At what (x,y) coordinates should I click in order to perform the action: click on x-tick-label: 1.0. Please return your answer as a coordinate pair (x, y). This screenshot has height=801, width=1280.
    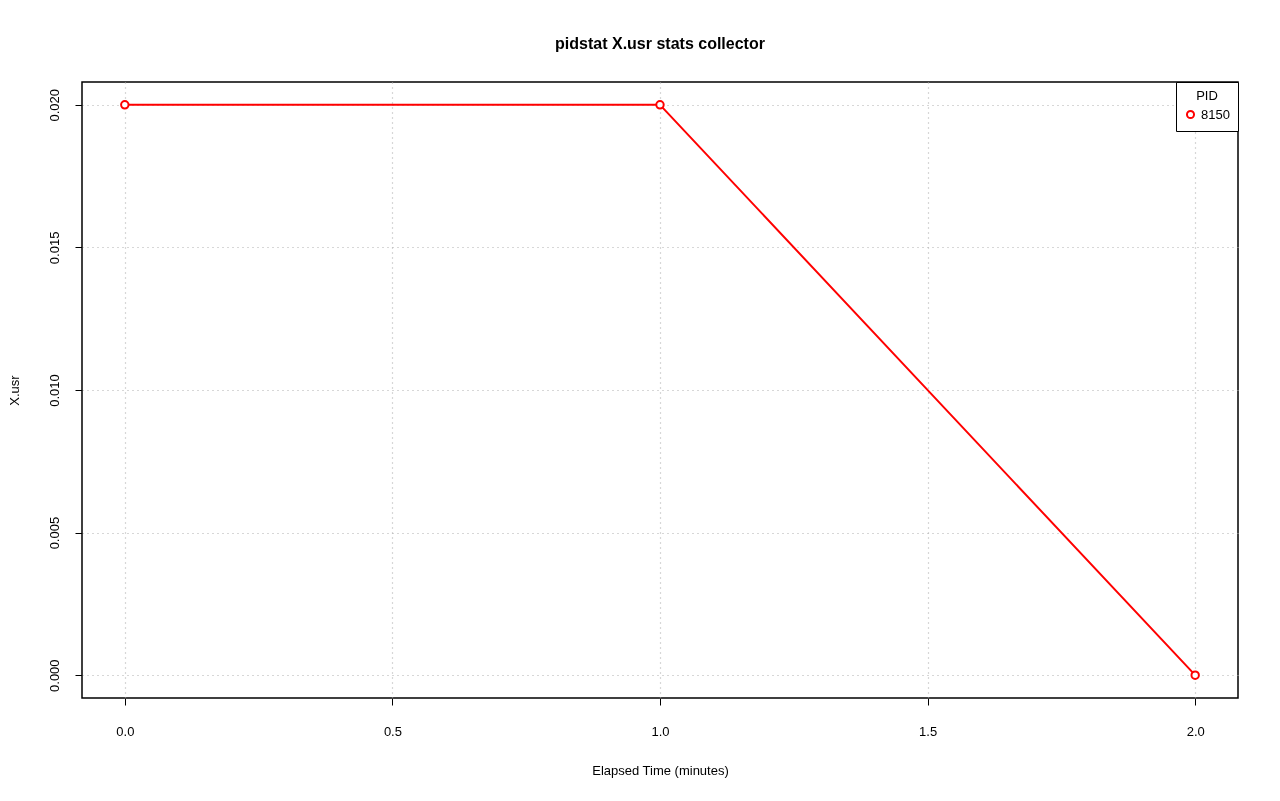
    Looking at the image, I should click on (660, 731).